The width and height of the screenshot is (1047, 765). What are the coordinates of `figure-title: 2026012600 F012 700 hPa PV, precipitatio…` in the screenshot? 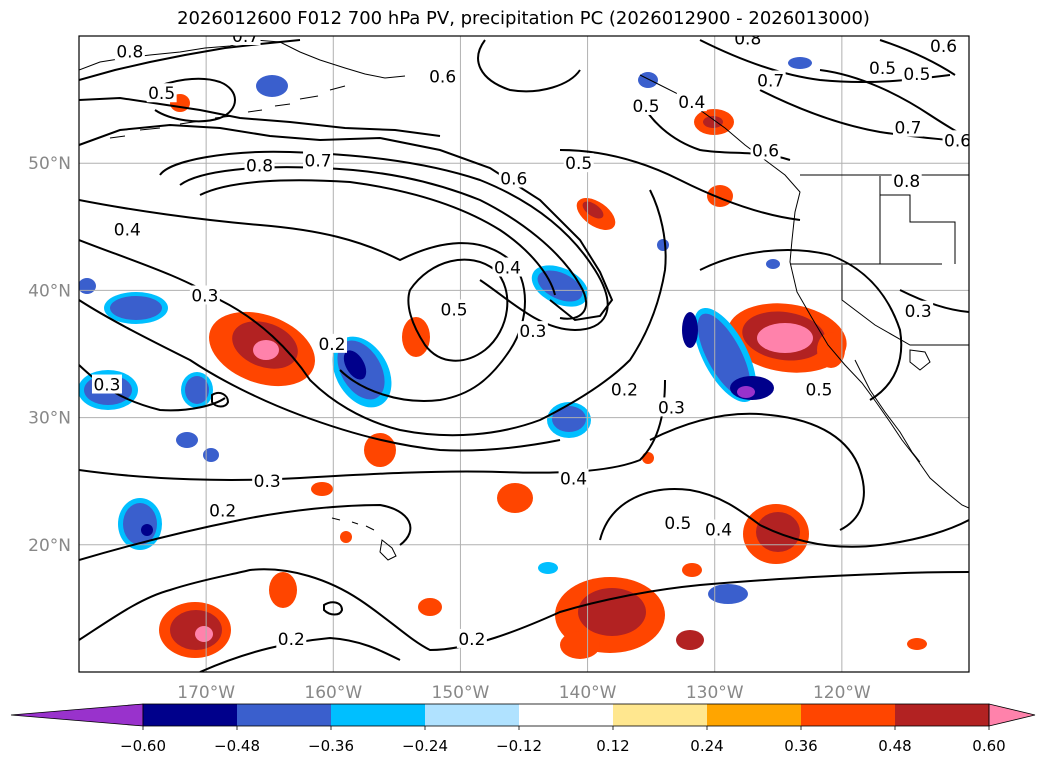 It's located at (523, 18).